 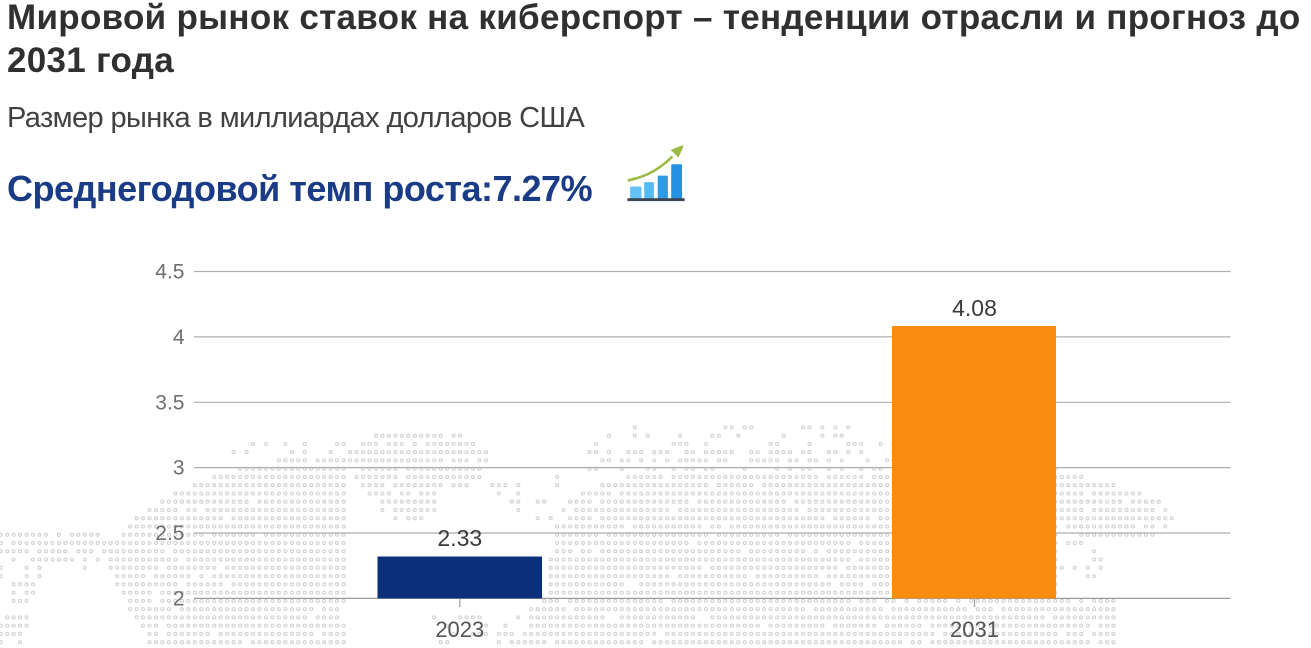 I want to click on svg-text: 3.5, so click(x=169, y=402).